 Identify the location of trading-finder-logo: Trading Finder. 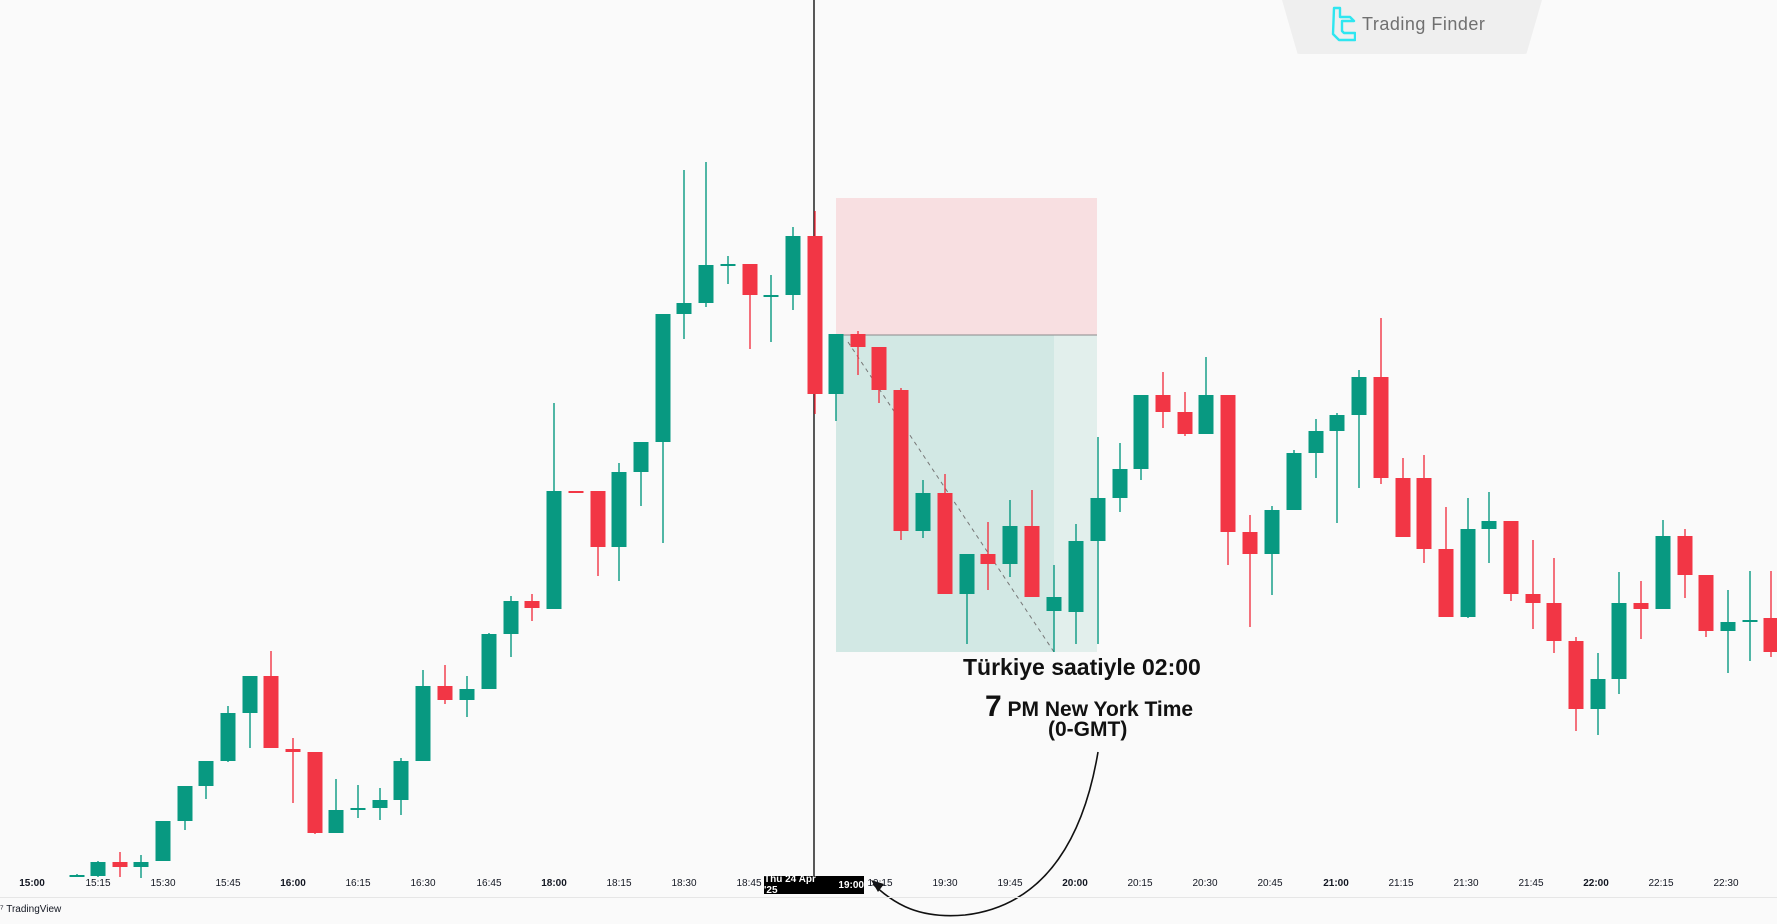
(1407, 24).